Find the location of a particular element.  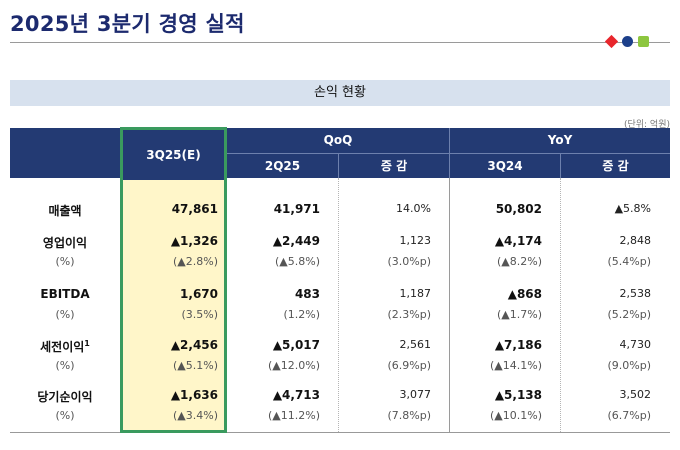

cell-qchg-sub: (2.3%p) is located at coordinates (409, 314).